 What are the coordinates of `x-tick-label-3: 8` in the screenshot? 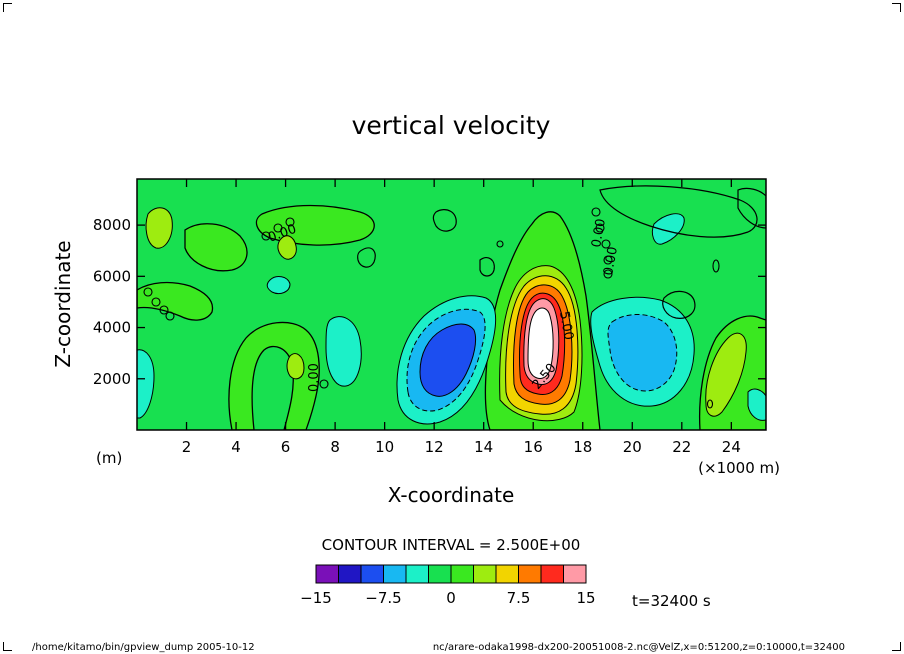 It's located at (335, 447).